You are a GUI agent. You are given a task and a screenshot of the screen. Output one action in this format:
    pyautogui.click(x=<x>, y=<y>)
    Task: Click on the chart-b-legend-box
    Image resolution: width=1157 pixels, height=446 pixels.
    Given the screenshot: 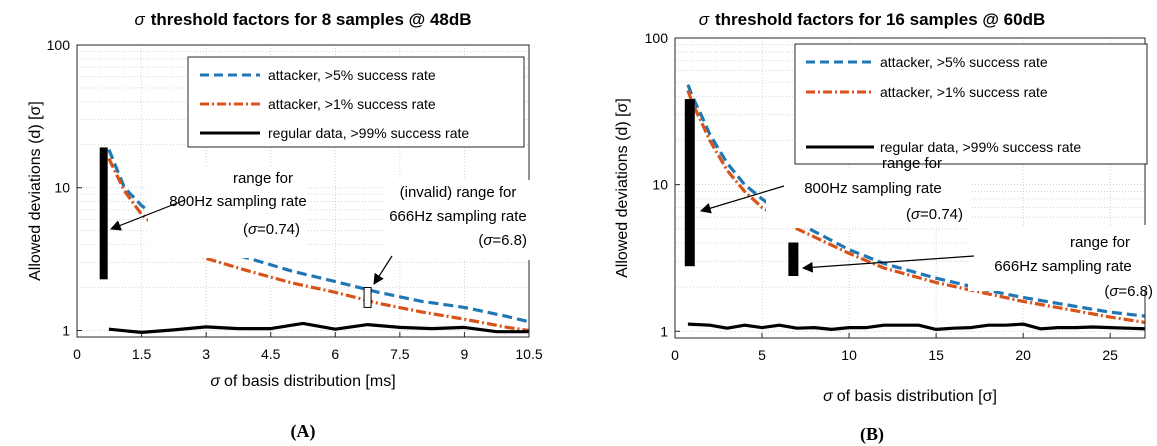 What is the action you would take?
    pyautogui.click(x=971, y=104)
    